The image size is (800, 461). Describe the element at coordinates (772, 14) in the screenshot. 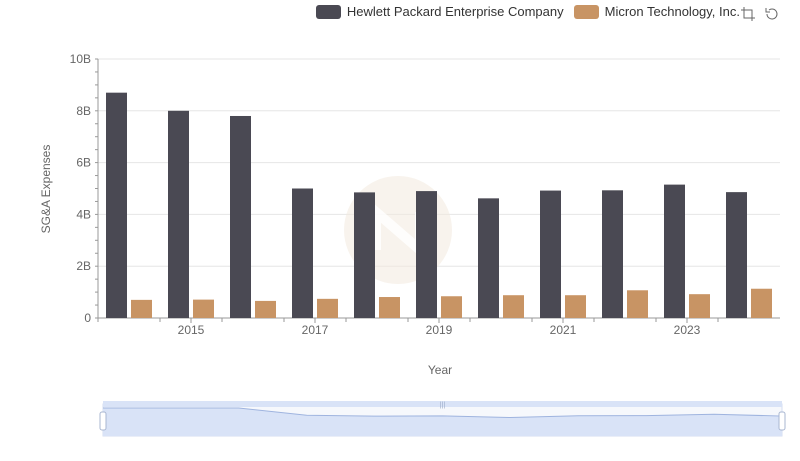

I see `restore-icon` at that location.